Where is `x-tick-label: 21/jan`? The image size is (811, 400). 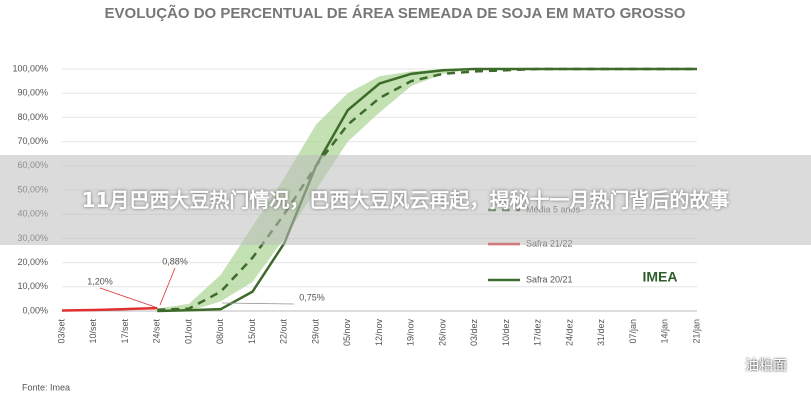 x-tick-label: 21/jan is located at coordinates (696, 331).